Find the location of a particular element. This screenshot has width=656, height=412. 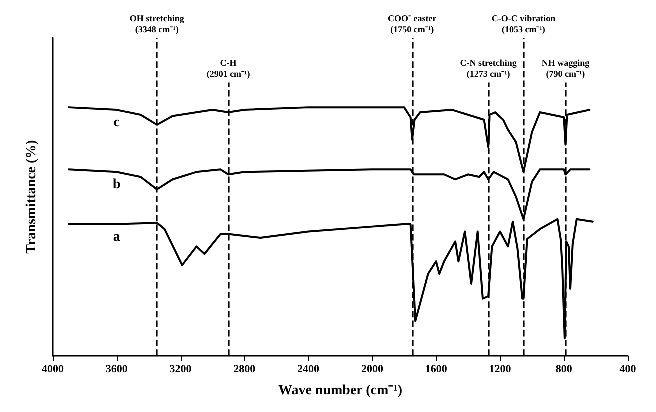

x-tick-label: 2000 is located at coordinates (372, 370).